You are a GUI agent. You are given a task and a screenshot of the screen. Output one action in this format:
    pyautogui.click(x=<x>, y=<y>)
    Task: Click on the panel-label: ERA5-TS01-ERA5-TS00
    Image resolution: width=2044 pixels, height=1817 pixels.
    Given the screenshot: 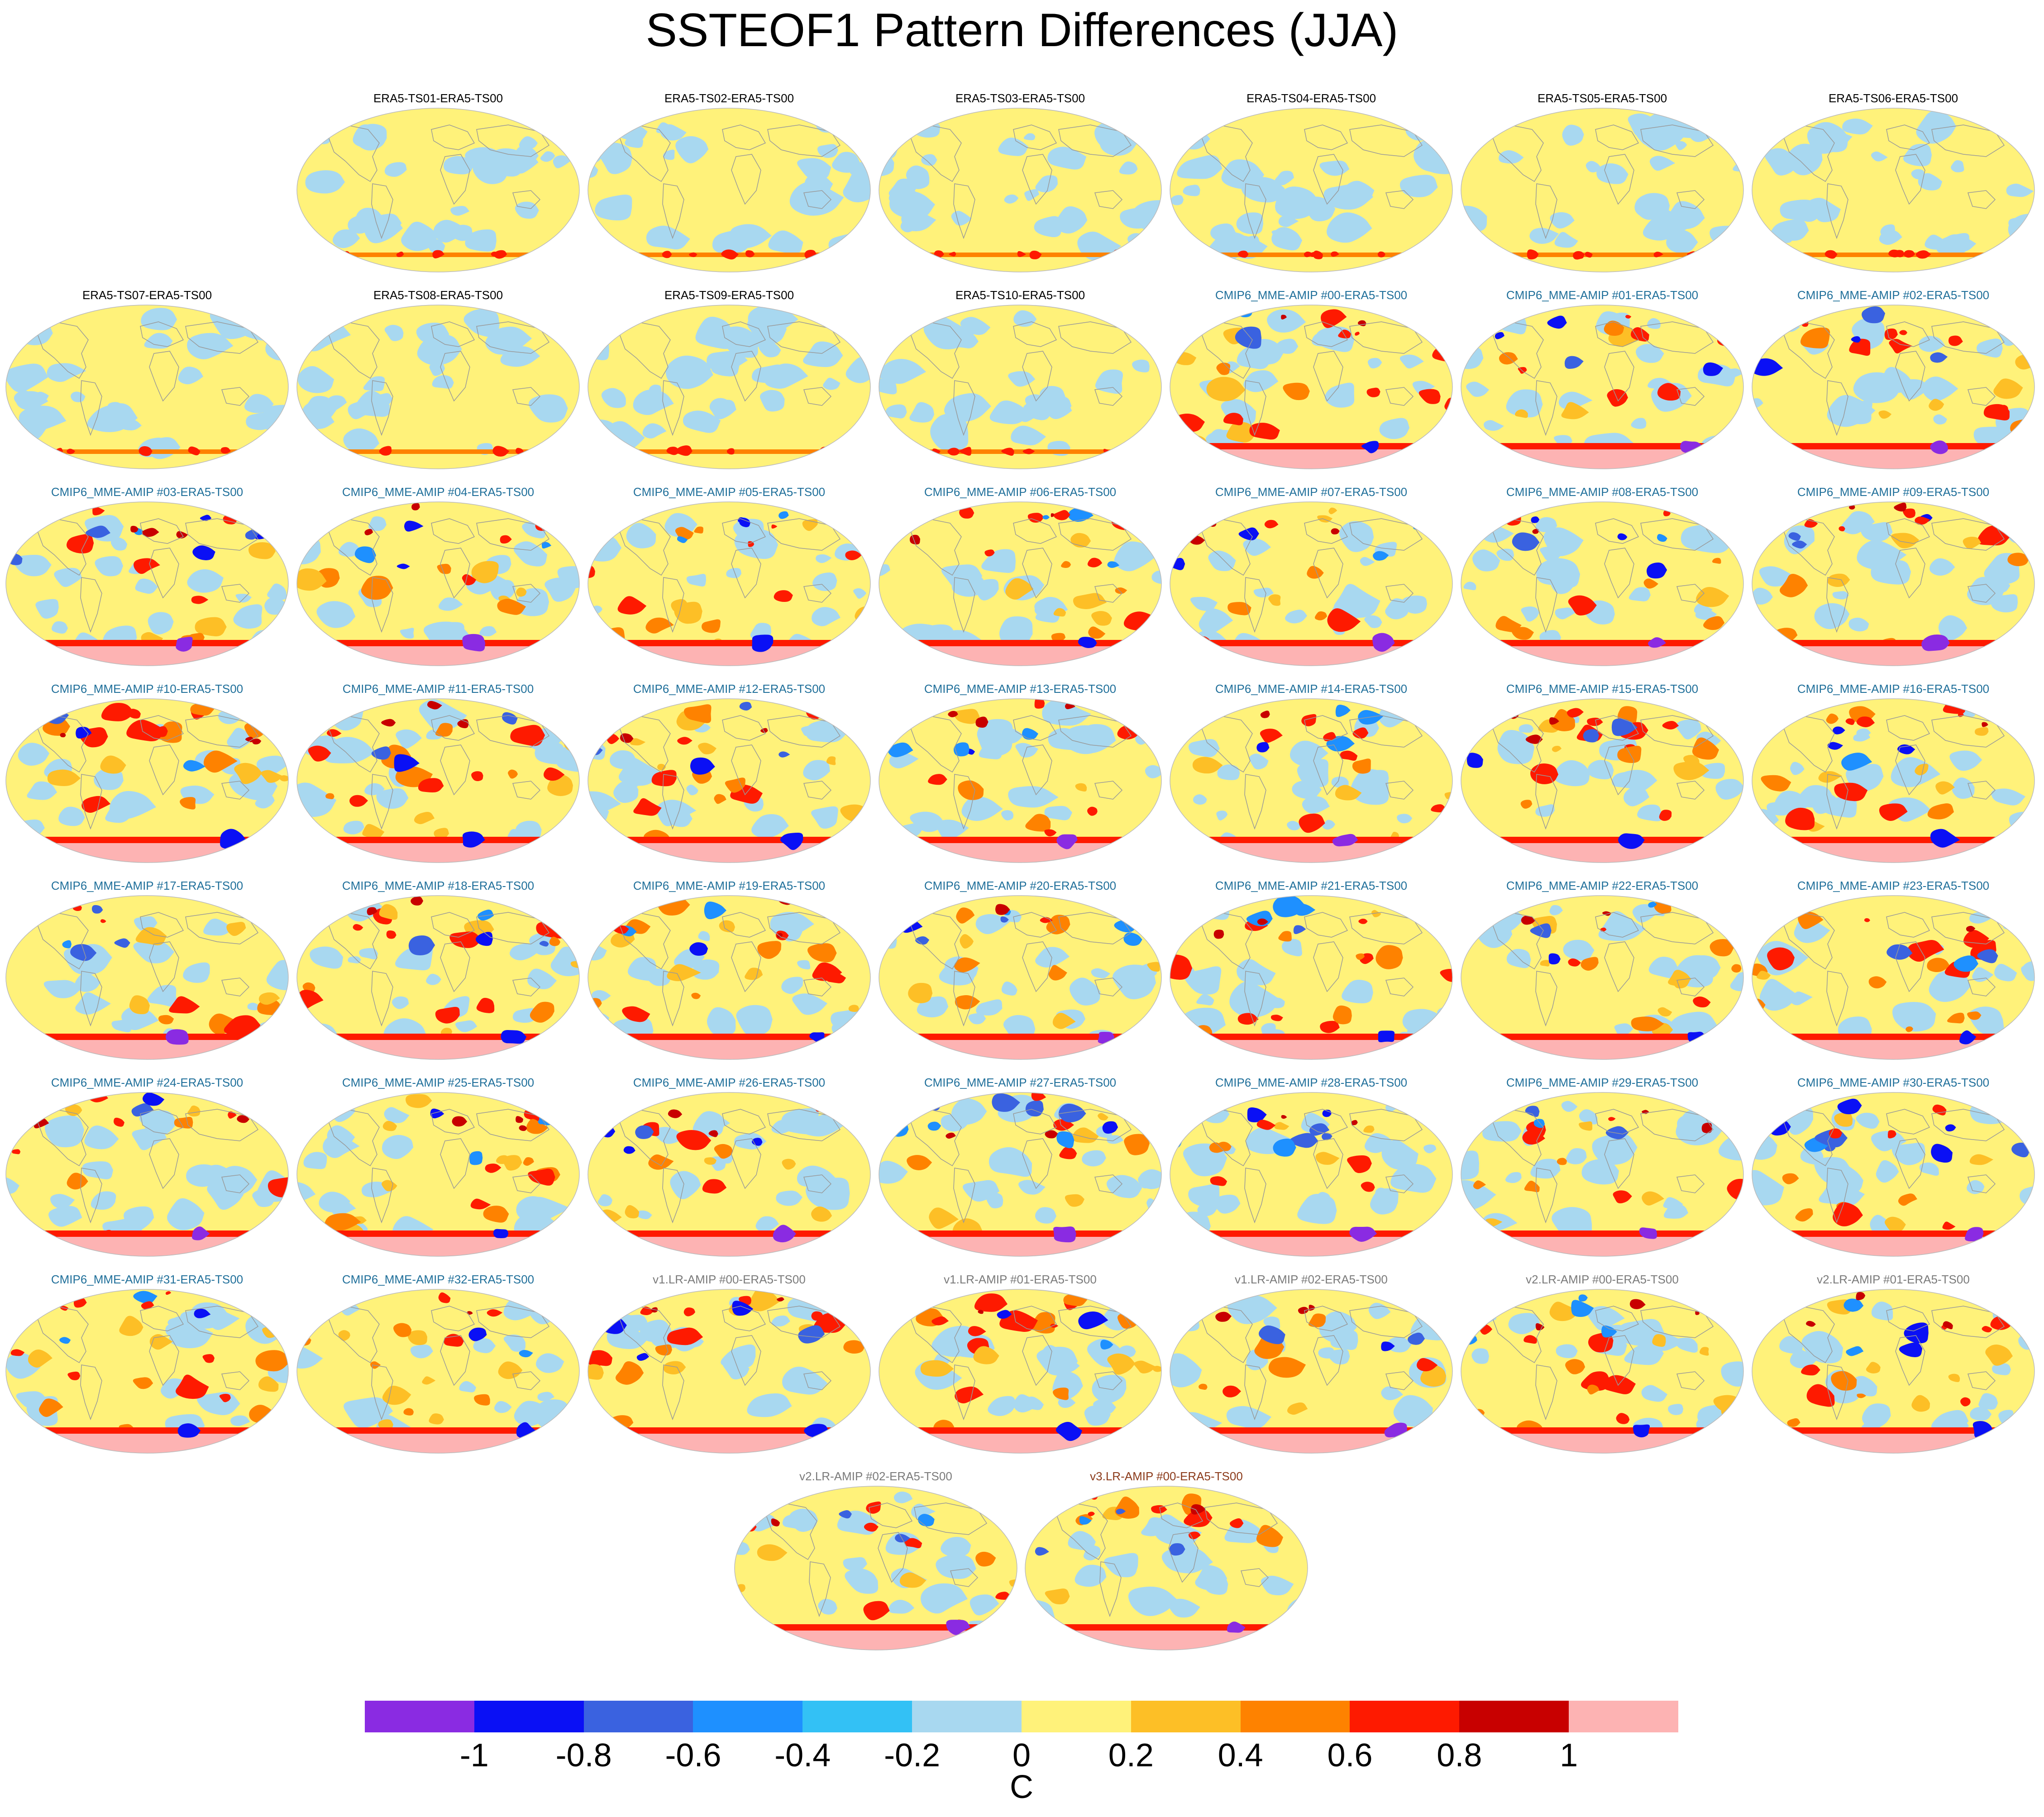 What is the action you would take?
    pyautogui.click(x=438, y=98)
    